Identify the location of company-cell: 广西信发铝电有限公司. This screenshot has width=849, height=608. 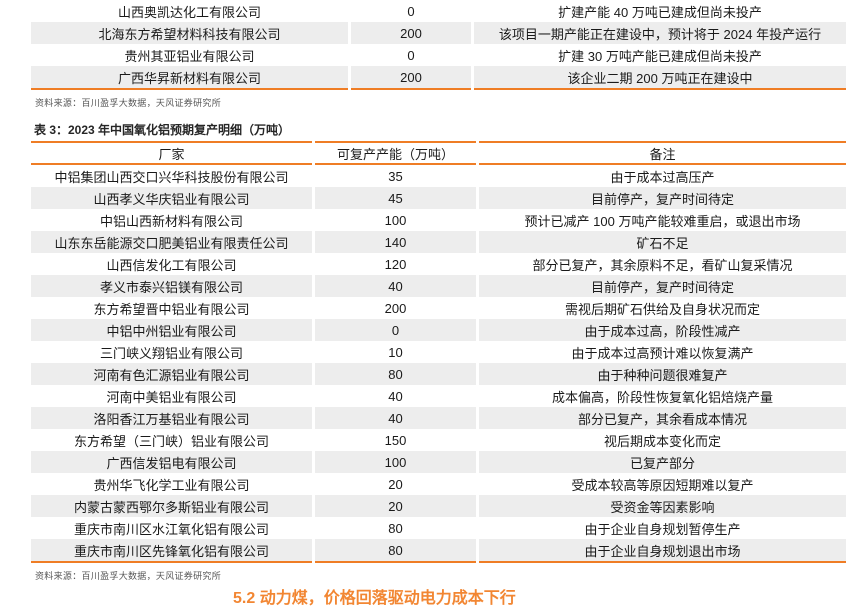
(171, 462).